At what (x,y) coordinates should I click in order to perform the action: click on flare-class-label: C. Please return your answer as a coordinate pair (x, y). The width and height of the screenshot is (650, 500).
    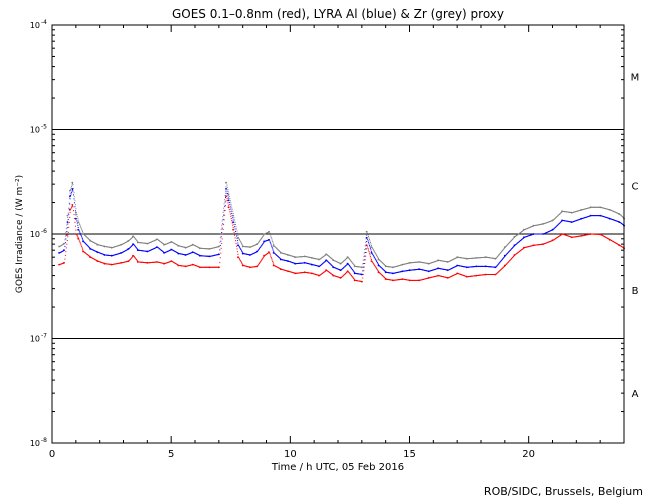
    Looking at the image, I should click on (635, 187).